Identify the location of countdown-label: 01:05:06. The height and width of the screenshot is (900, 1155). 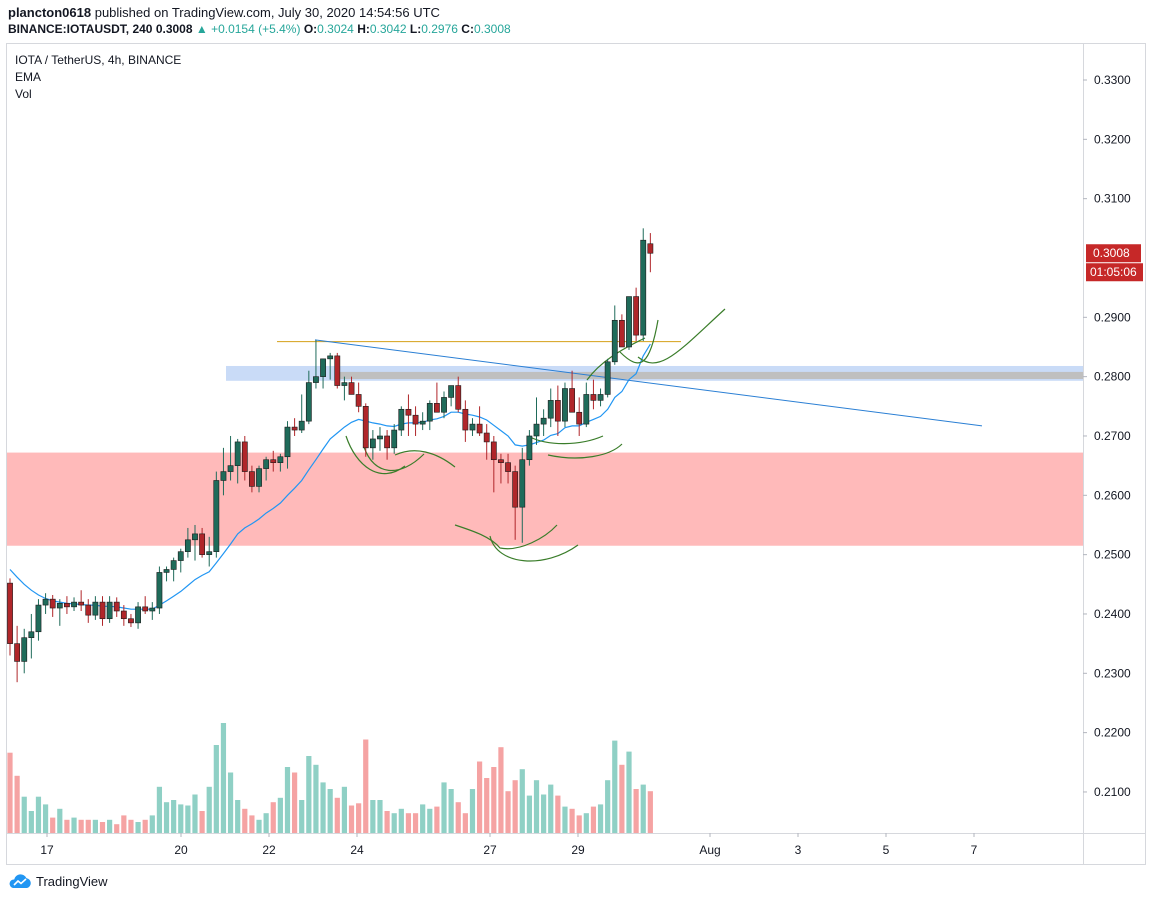
(1113, 272).